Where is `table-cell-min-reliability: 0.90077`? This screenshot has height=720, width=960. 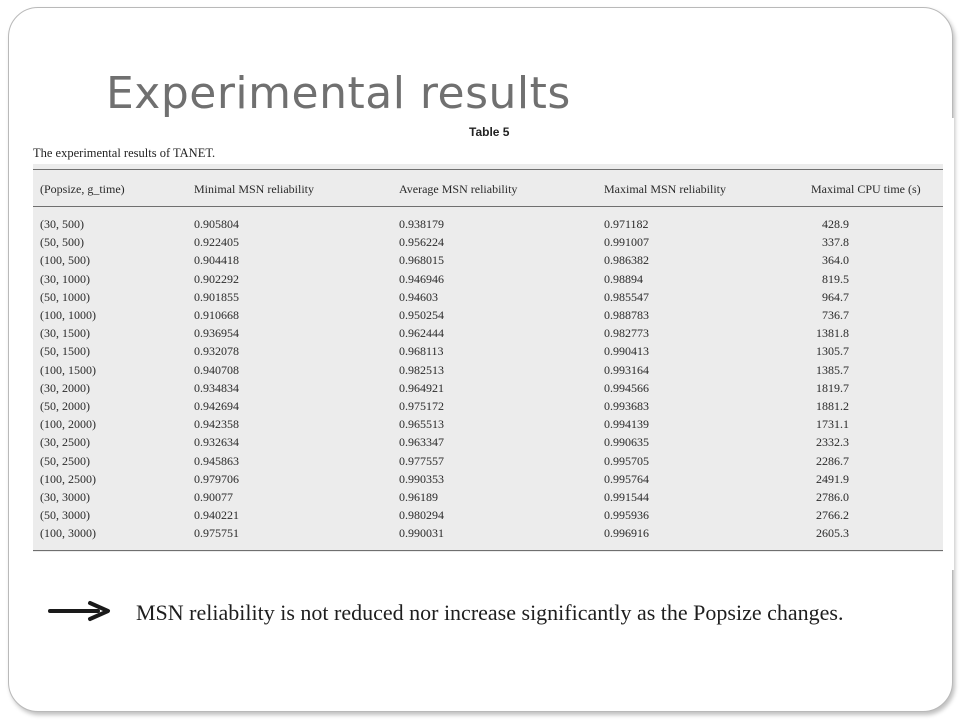 table-cell-min-reliability: 0.90077 is located at coordinates (213, 497).